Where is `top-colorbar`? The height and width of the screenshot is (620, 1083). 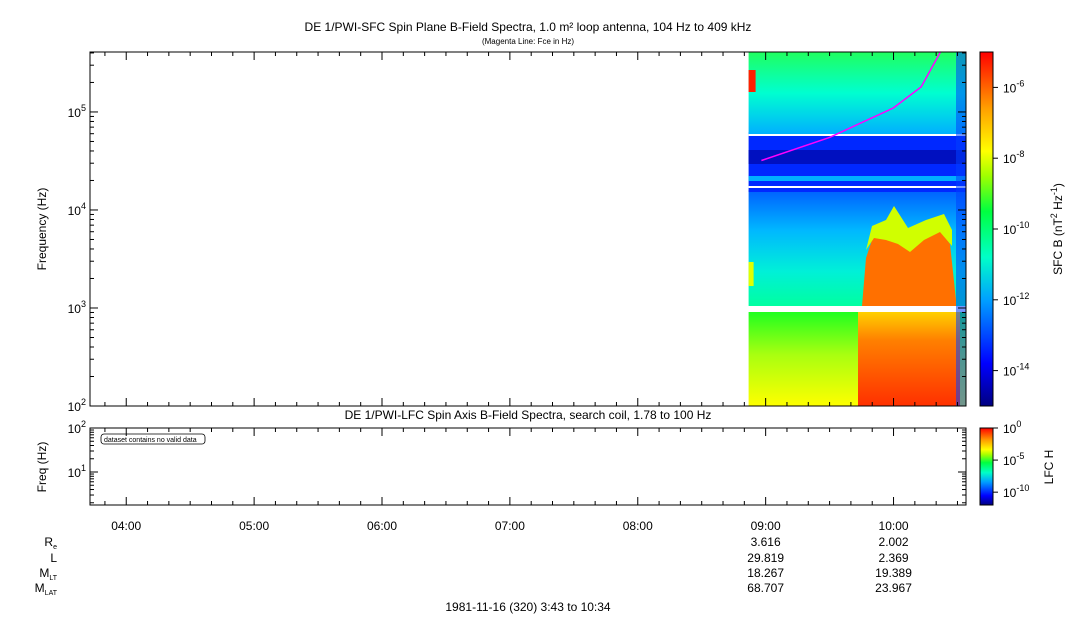 top-colorbar is located at coordinates (986, 229).